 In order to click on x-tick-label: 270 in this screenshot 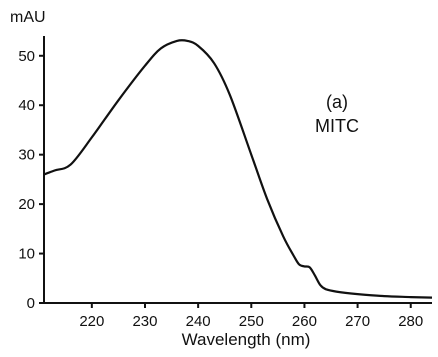, I will do `click(357, 321)`.